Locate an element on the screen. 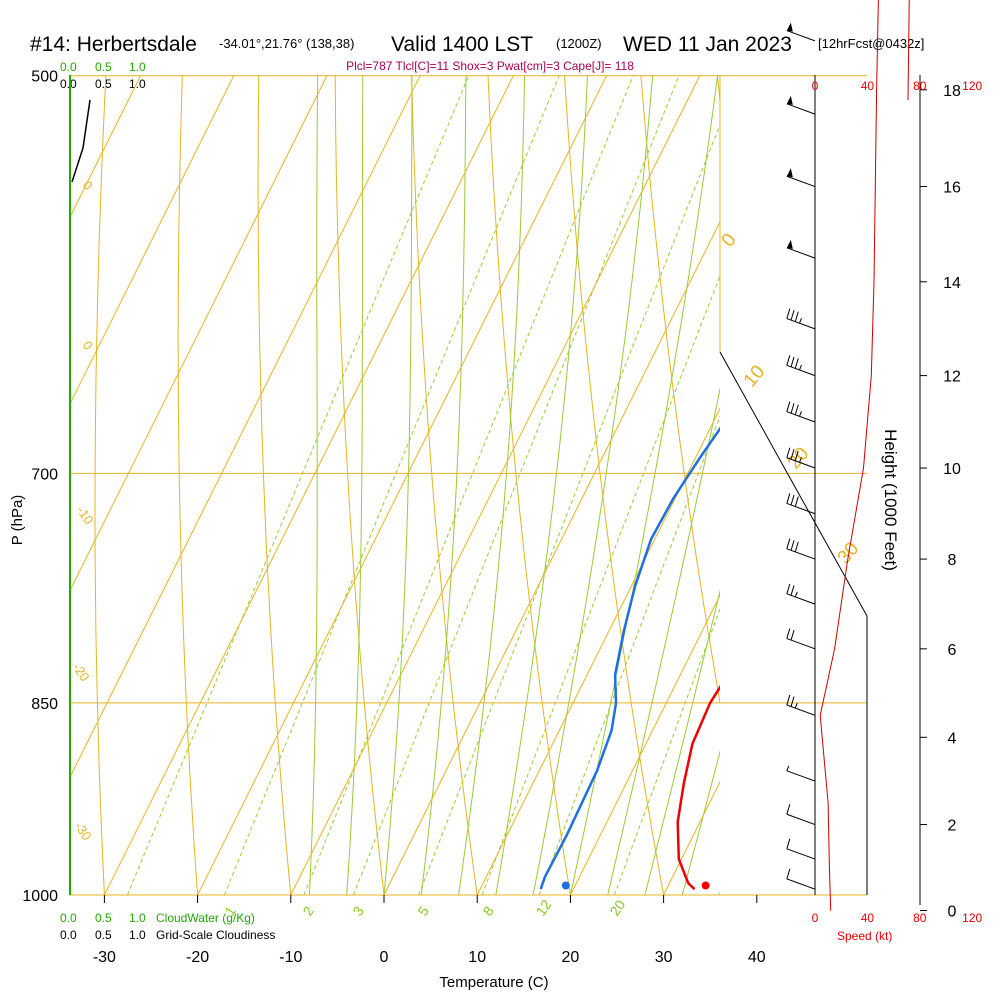 This screenshot has height=1000, width=1000. speed-tick-top: 0 is located at coordinates (815, 86).